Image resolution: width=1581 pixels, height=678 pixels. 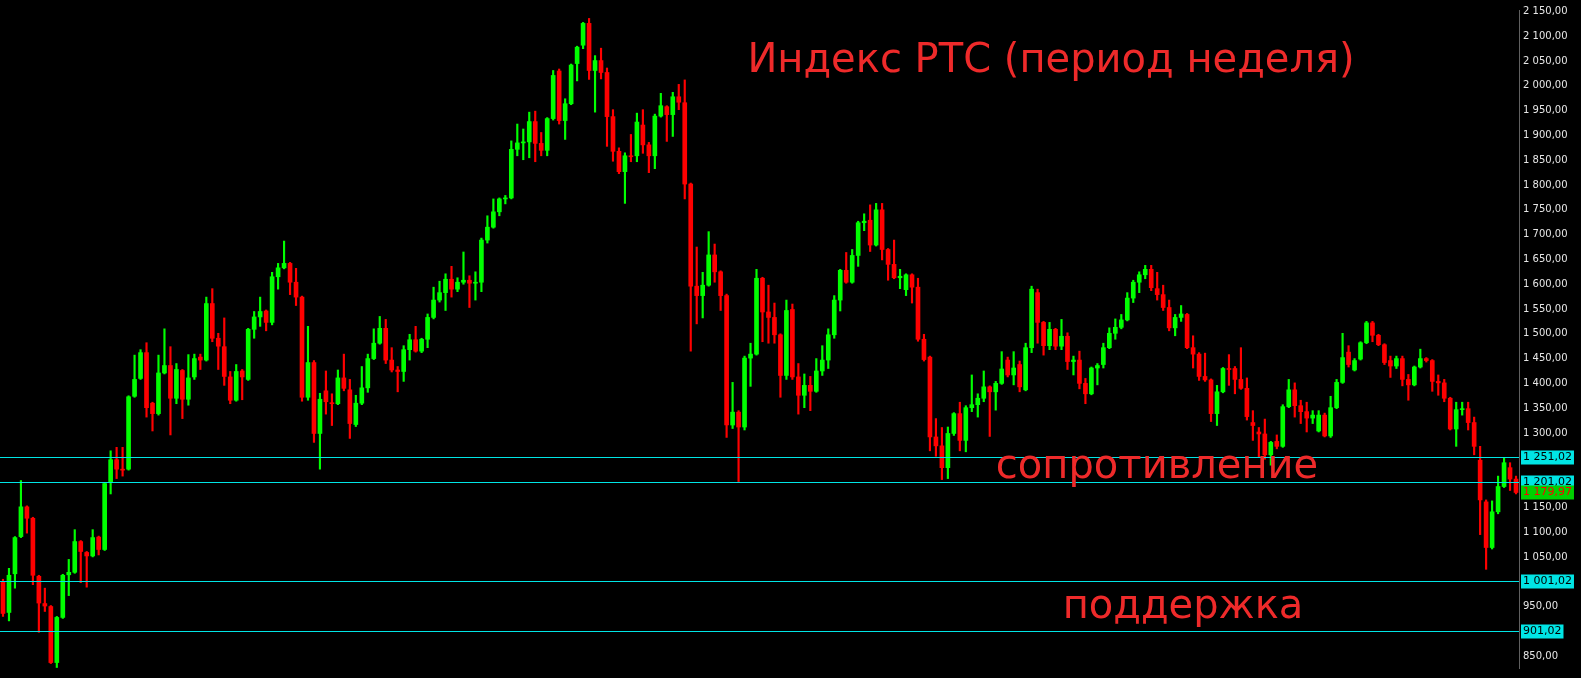 What do you see at coordinates (1545, 407) in the screenshot?
I see `y-tick-label: 1 350,00` at bounding box center [1545, 407].